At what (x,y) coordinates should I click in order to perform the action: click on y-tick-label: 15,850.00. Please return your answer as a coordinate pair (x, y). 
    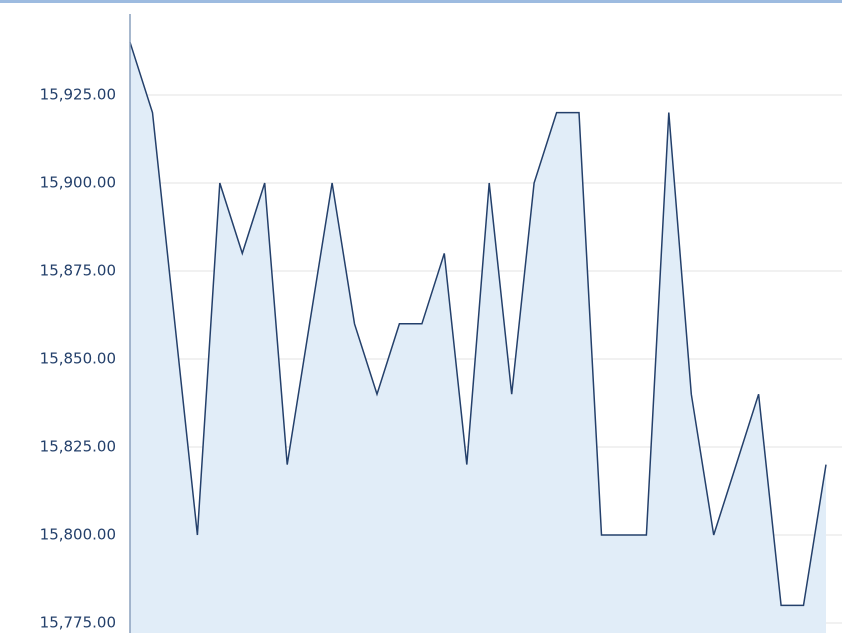
    Looking at the image, I should click on (78, 358).